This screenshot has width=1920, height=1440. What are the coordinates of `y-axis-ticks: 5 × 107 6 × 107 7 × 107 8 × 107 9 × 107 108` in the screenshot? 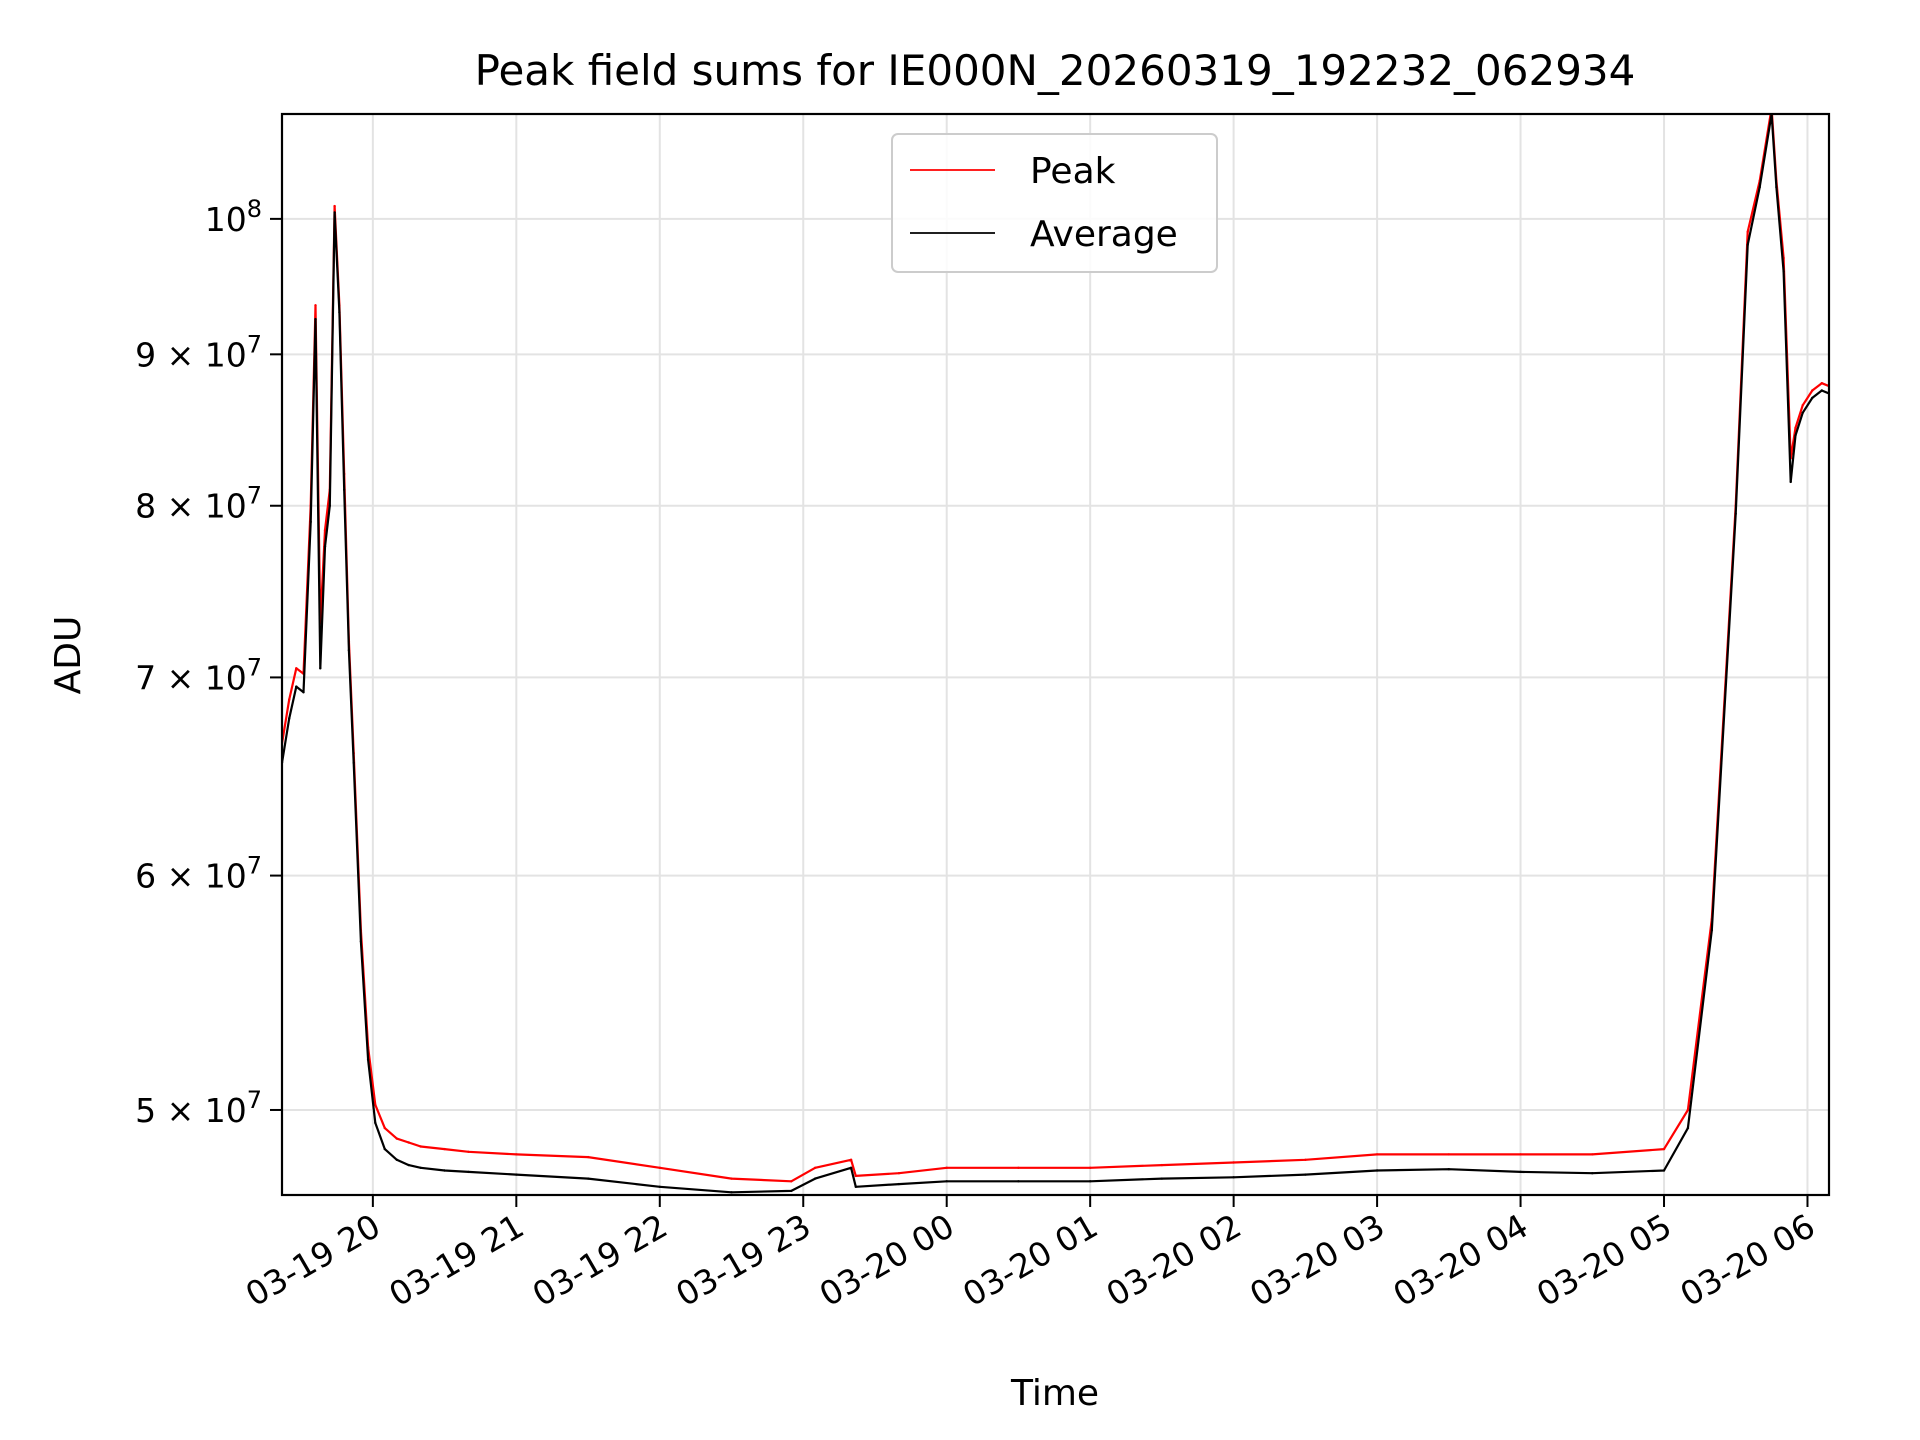 It's located at (208, 662).